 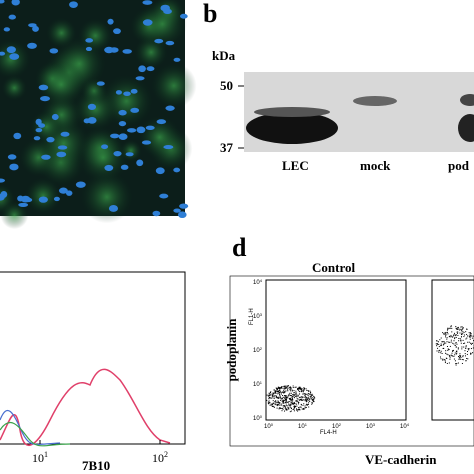 What do you see at coordinates (337, 426) in the screenshot?
I see `tick-label: 10²` at bounding box center [337, 426].